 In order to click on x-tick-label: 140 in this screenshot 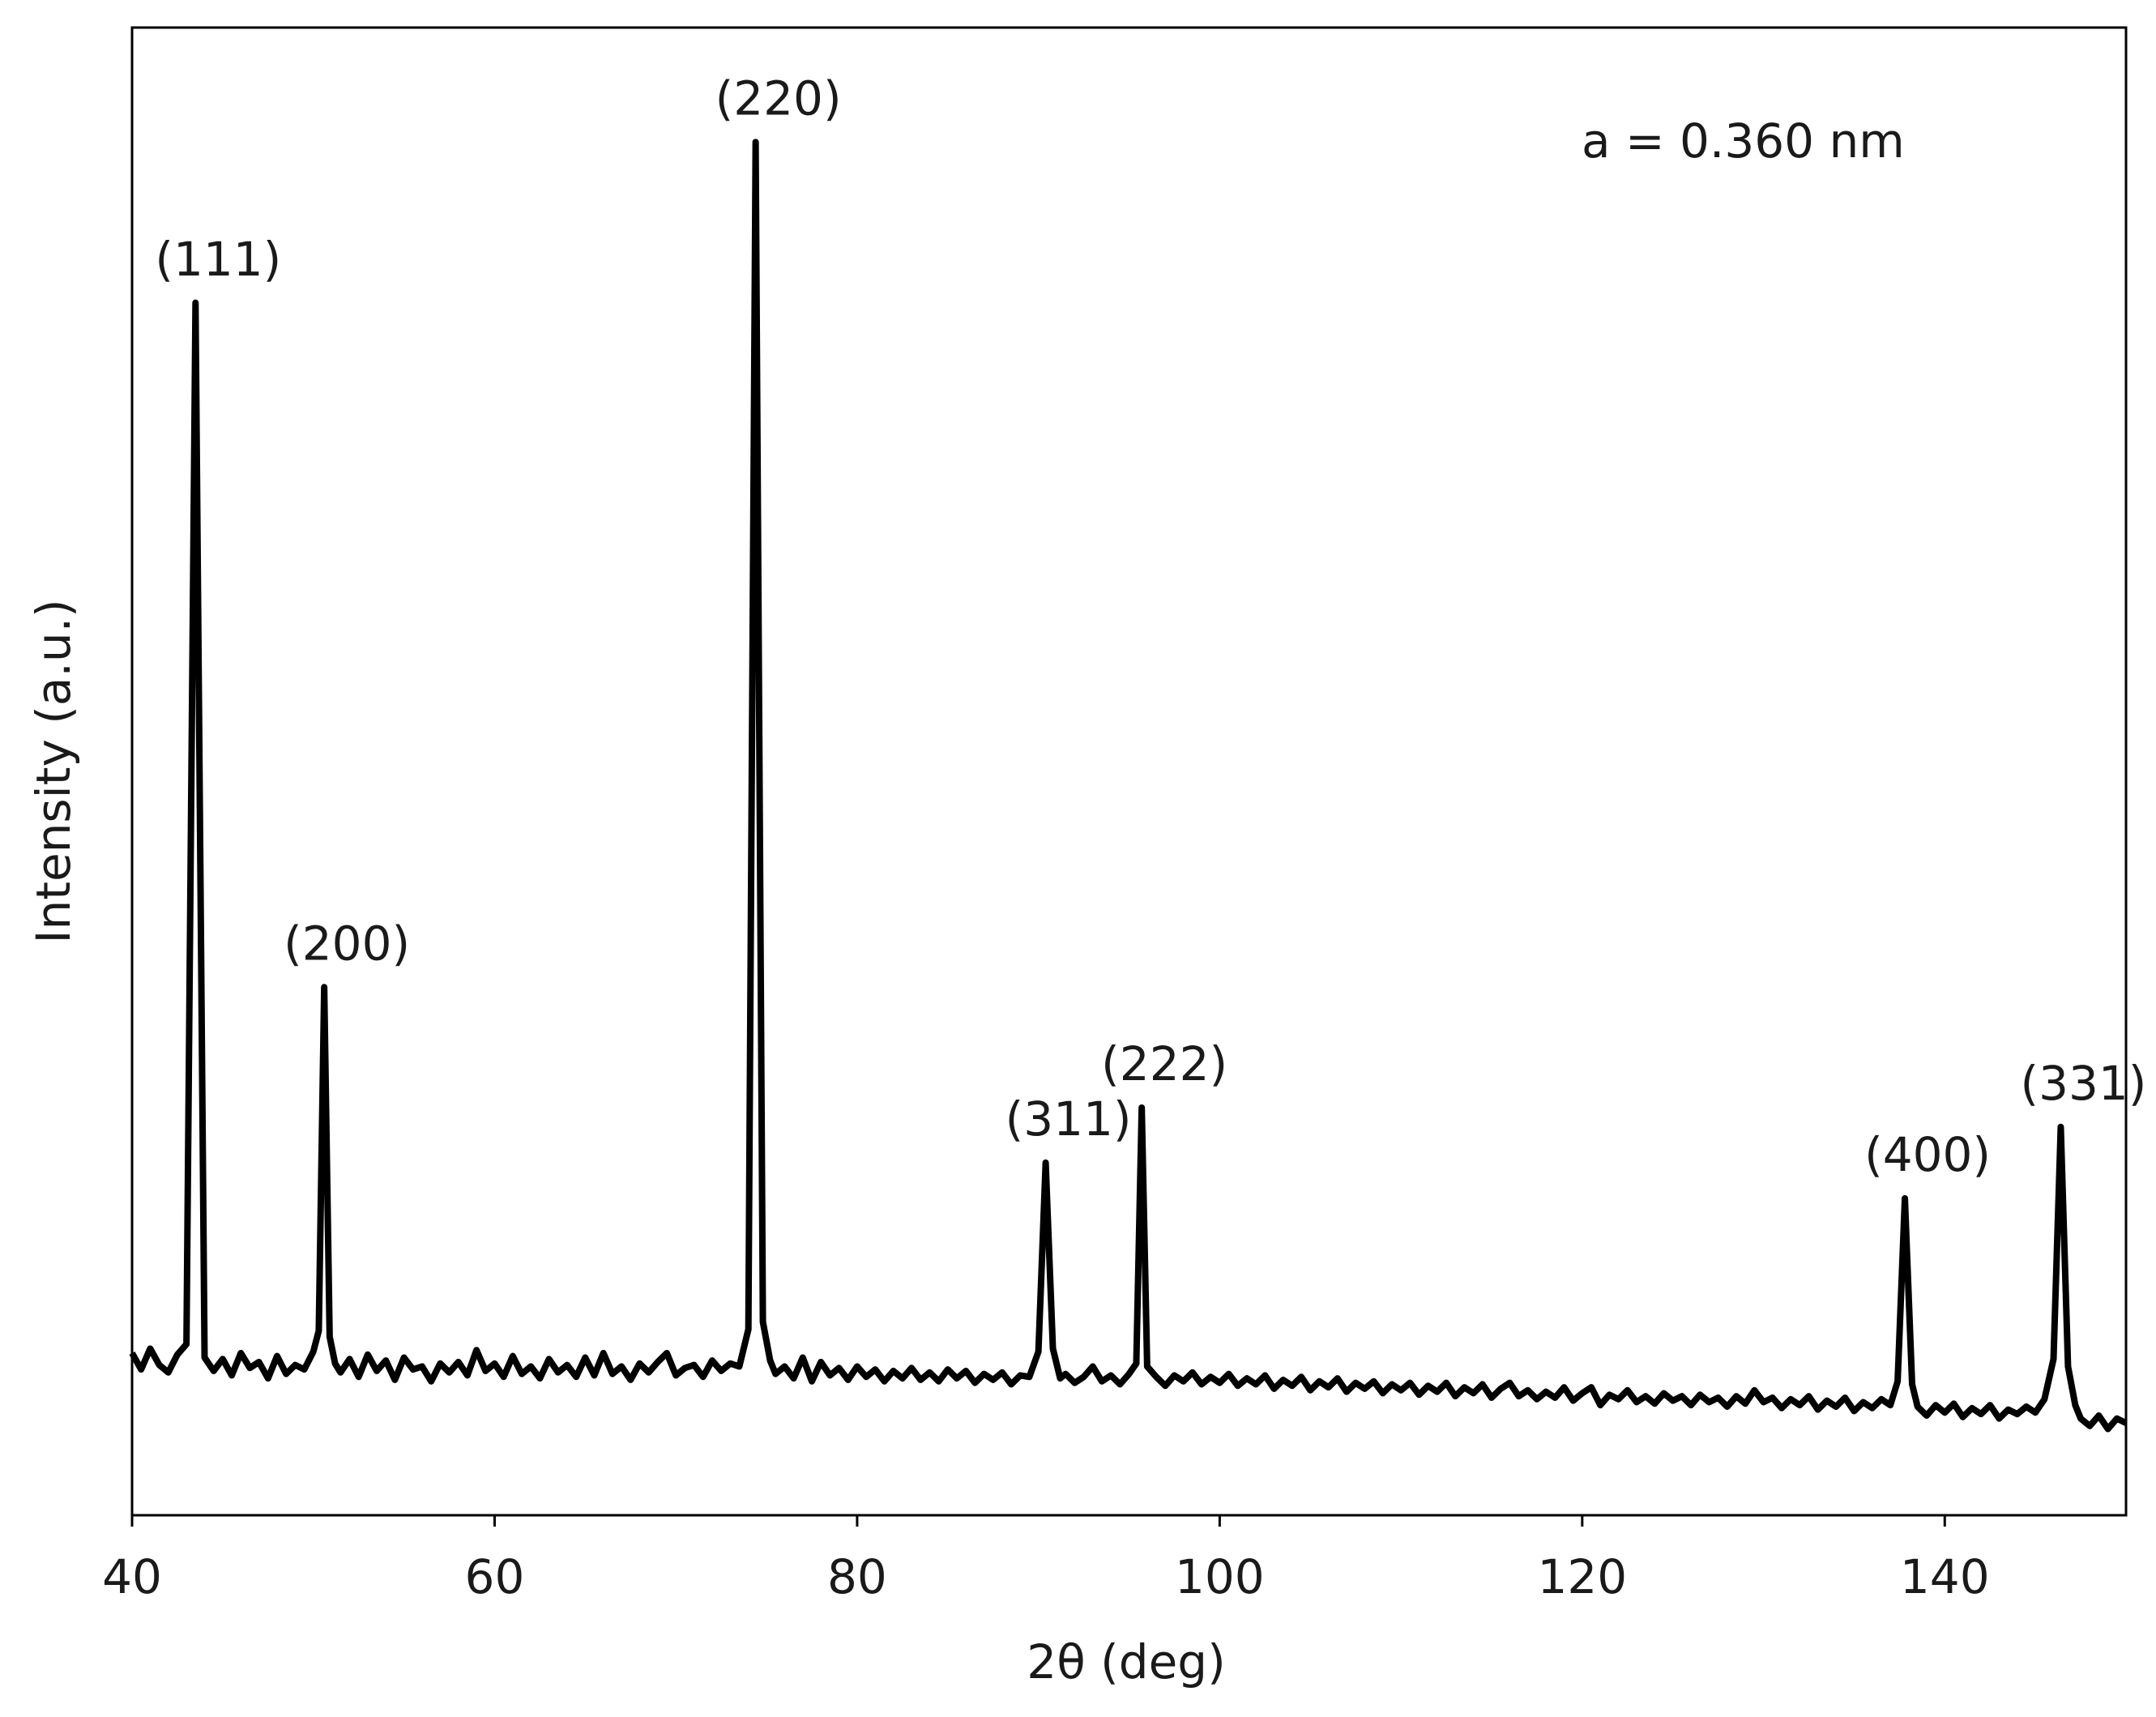, I will do `click(1945, 1576)`.